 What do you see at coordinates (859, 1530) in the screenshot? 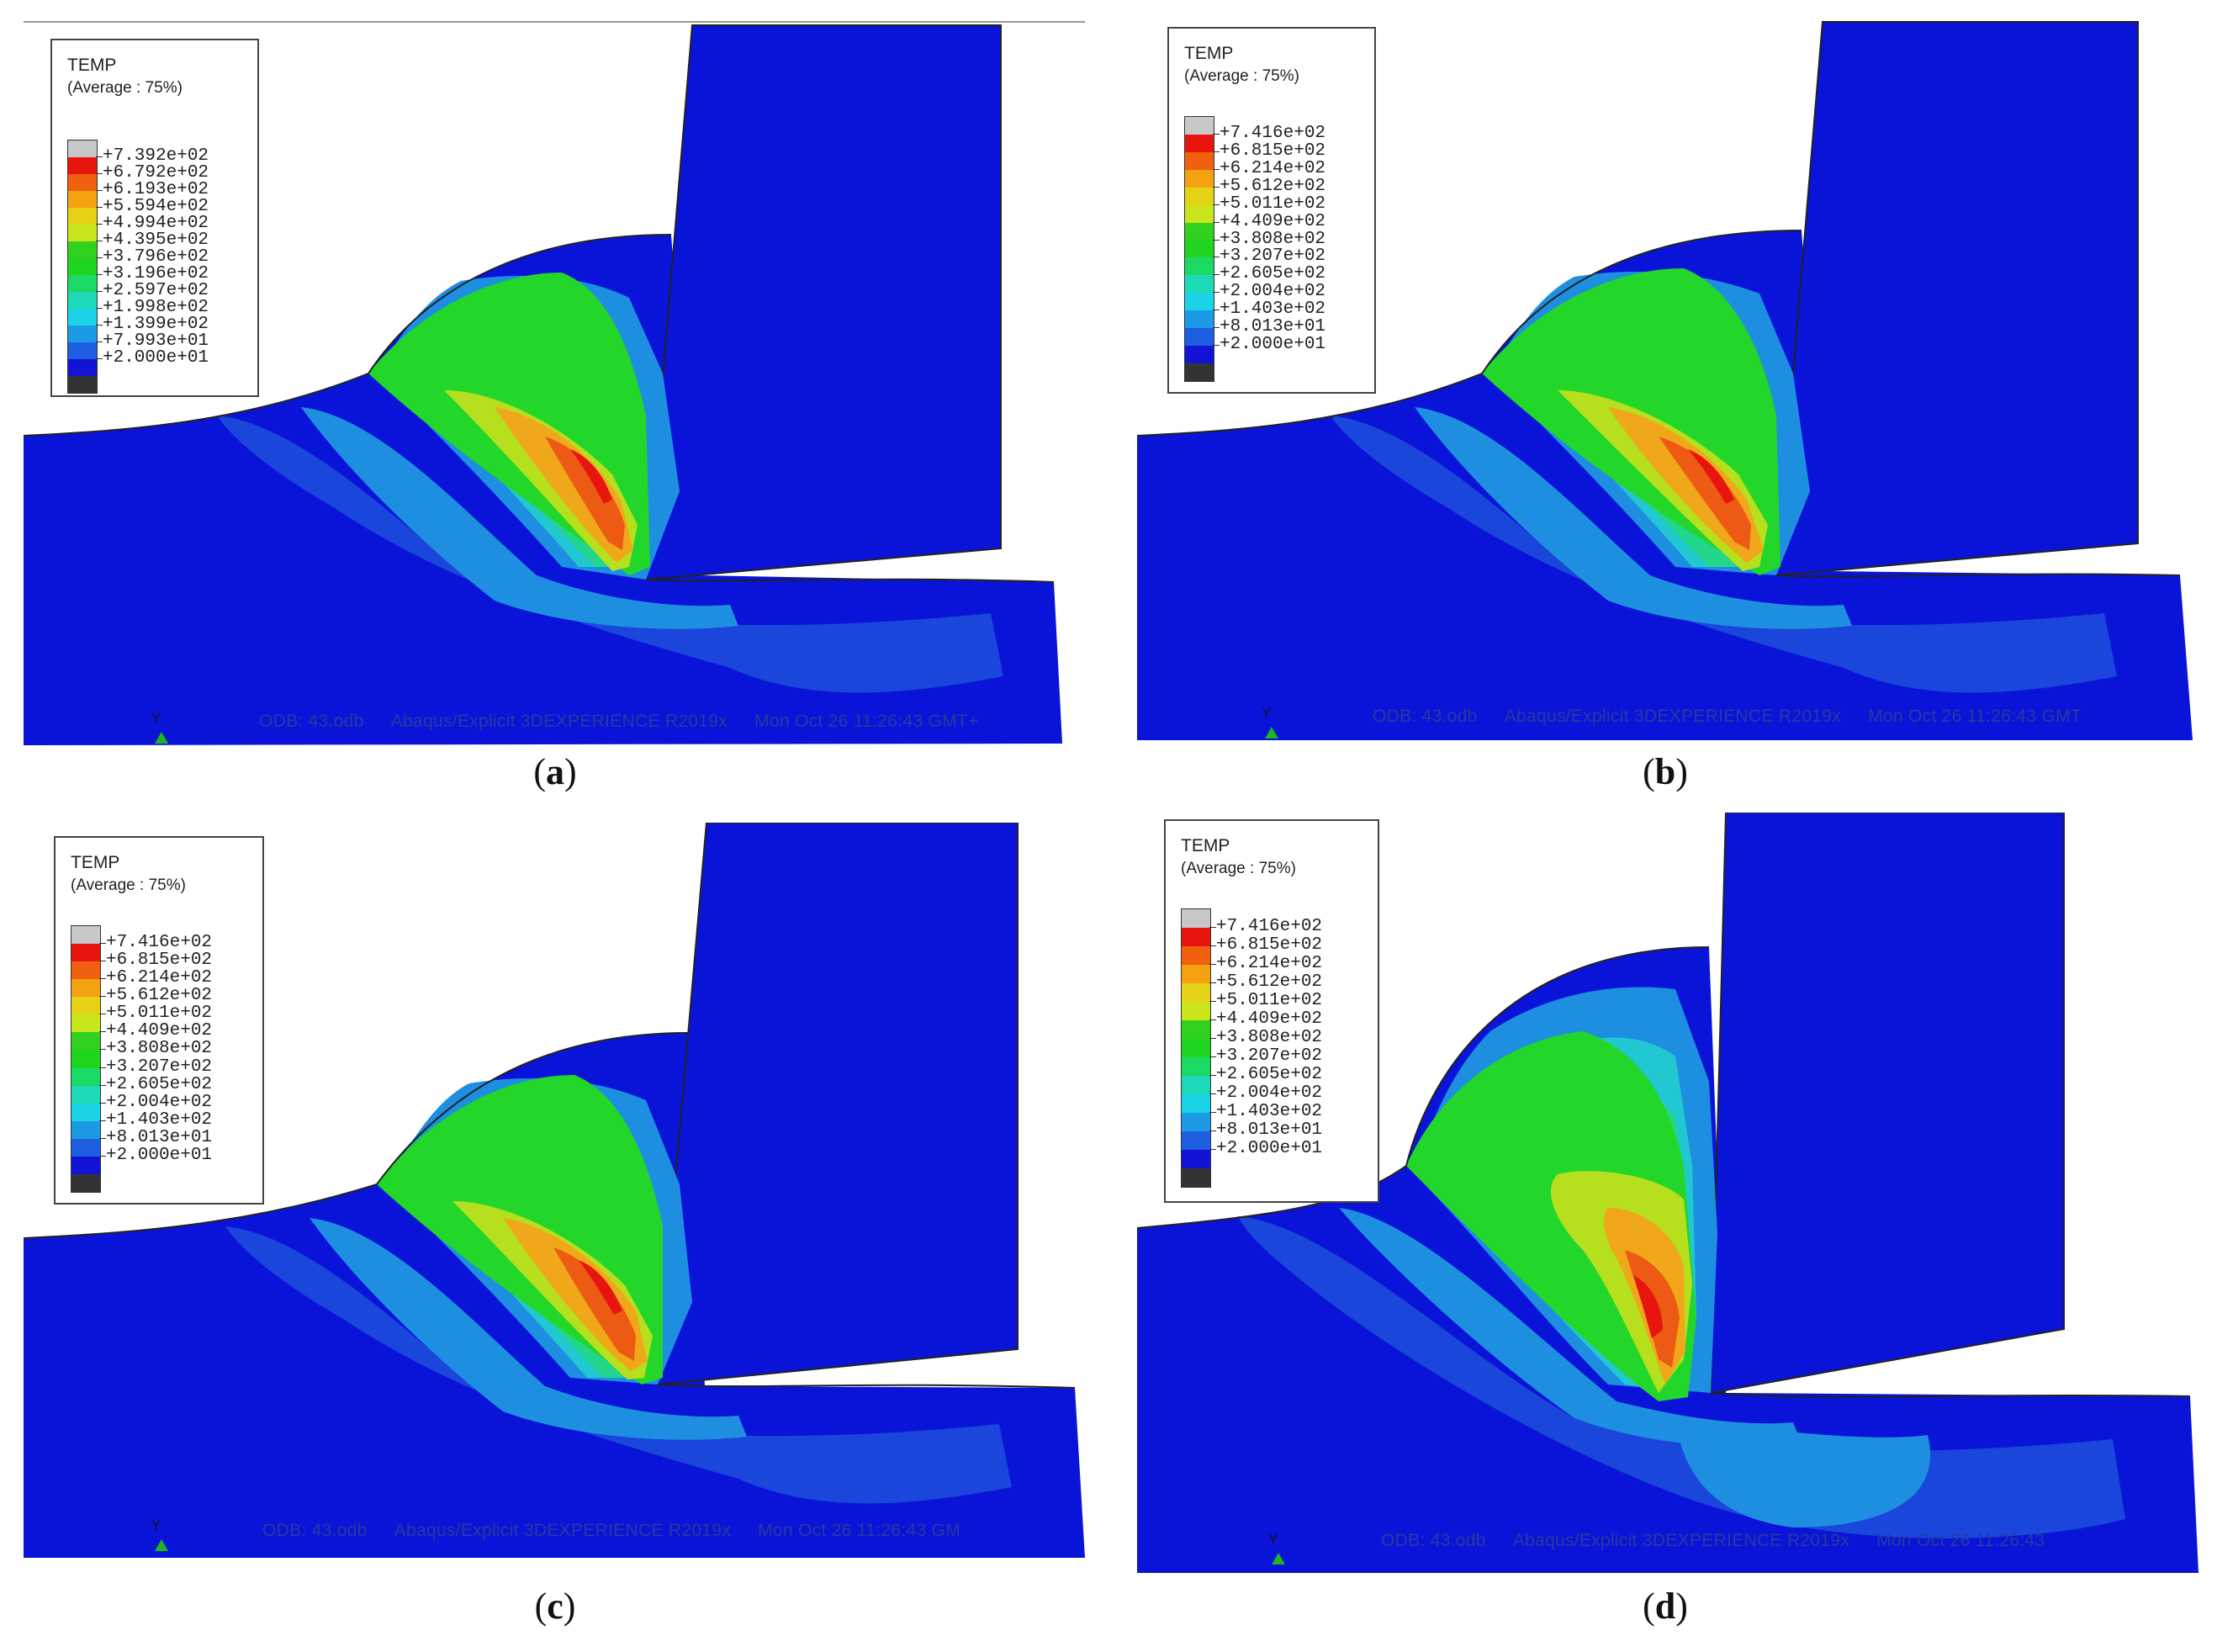
I see `timestamp: Mon Oct 26 11:26:43 GM` at bounding box center [859, 1530].